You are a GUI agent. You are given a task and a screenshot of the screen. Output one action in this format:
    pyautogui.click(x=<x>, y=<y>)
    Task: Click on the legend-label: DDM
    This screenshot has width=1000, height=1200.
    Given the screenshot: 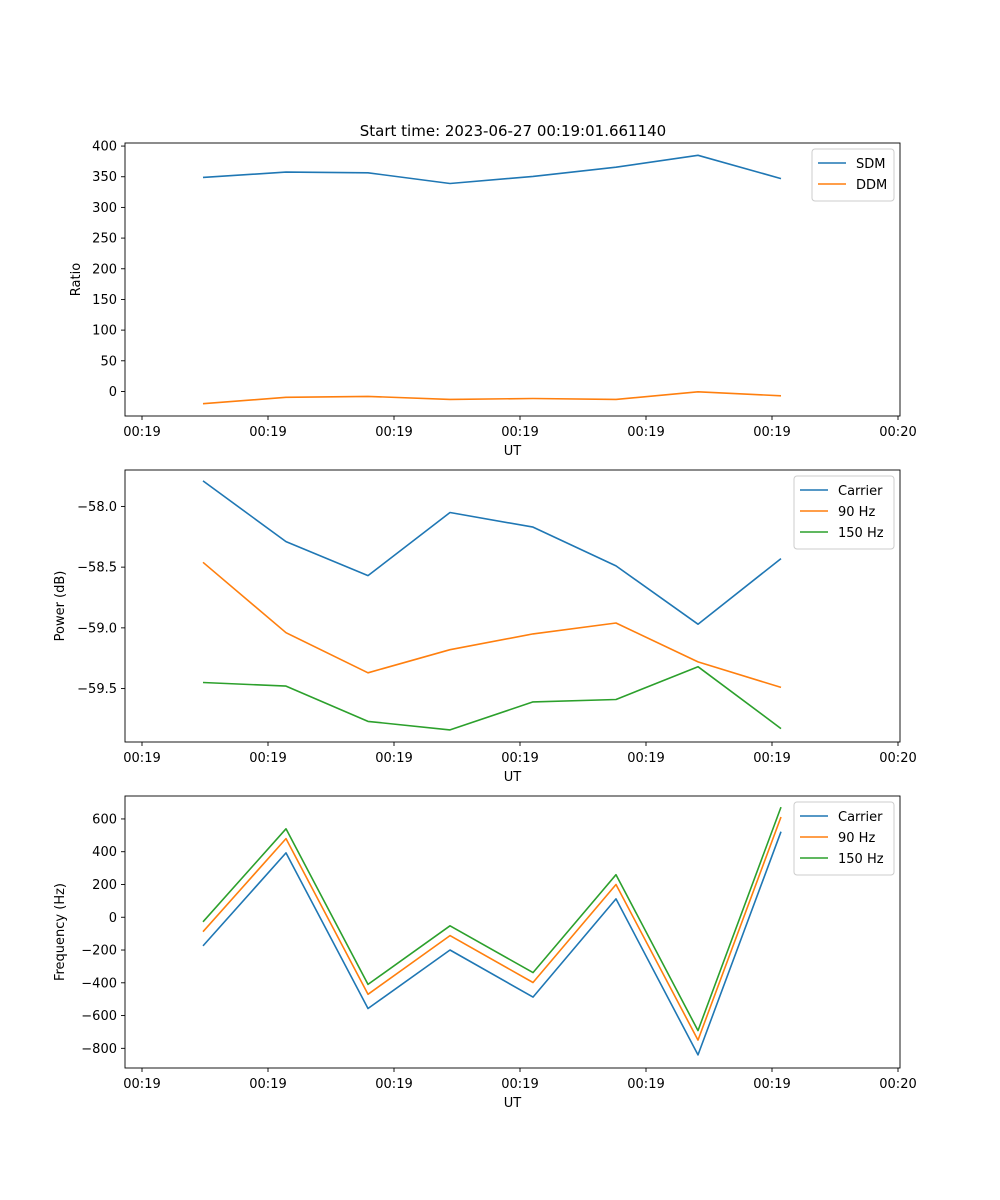 What is the action you would take?
    pyautogui.click(x=871, y=185)
    